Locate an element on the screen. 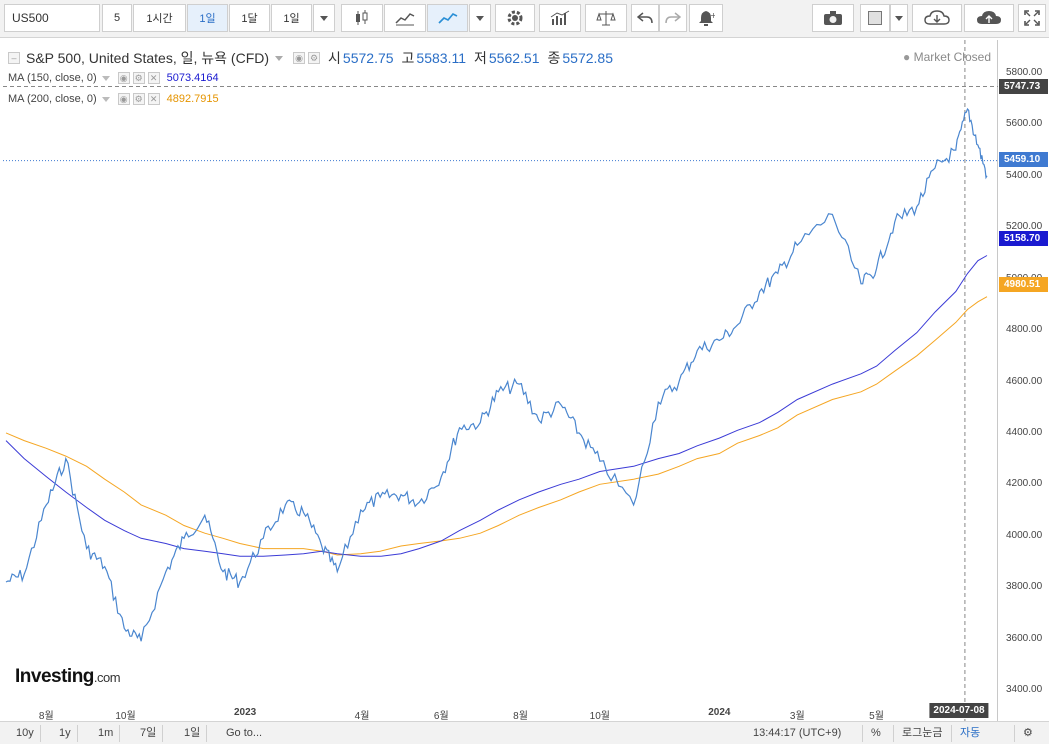  interval-label: 5 is located at coordinates (117, 18).